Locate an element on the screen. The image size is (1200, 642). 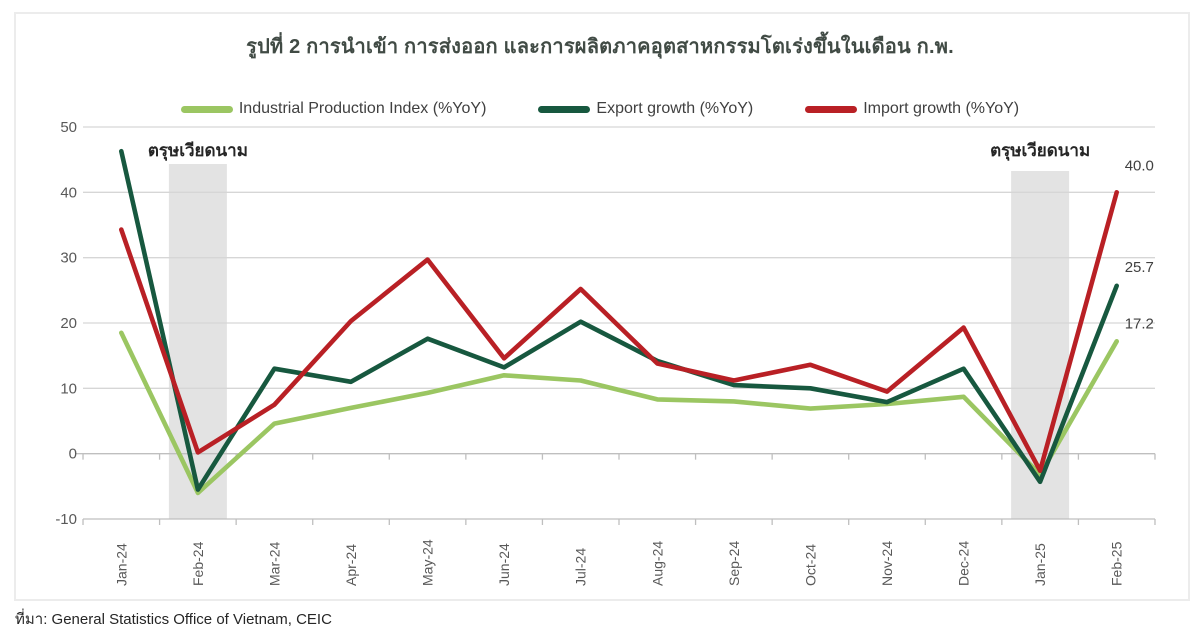
ipi-line-swatch-icon is located at coordinates (206, 109).